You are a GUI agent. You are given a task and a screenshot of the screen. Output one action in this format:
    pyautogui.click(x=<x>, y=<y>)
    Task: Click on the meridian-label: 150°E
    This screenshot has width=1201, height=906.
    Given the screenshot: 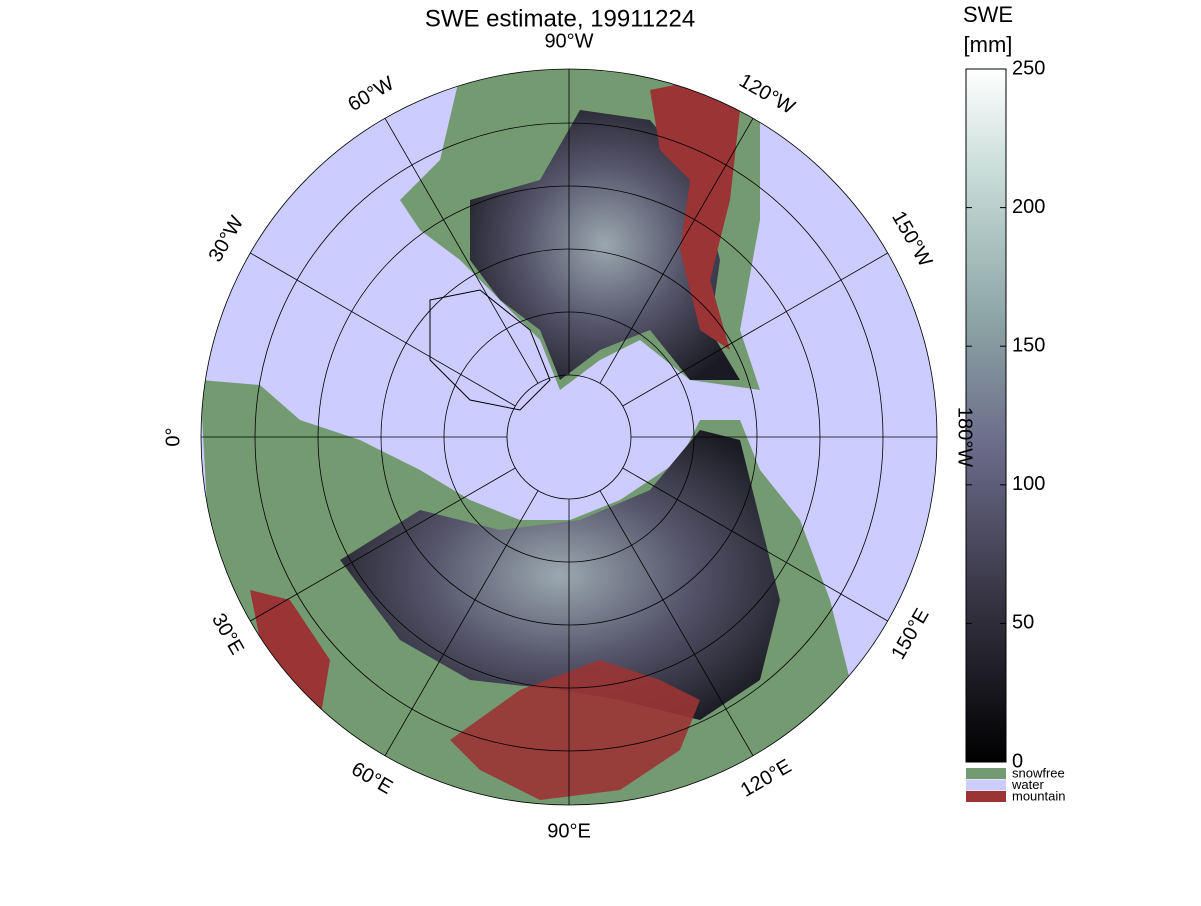 What is the action you would take?
    pyautogui.click(x=910, y=634)
    